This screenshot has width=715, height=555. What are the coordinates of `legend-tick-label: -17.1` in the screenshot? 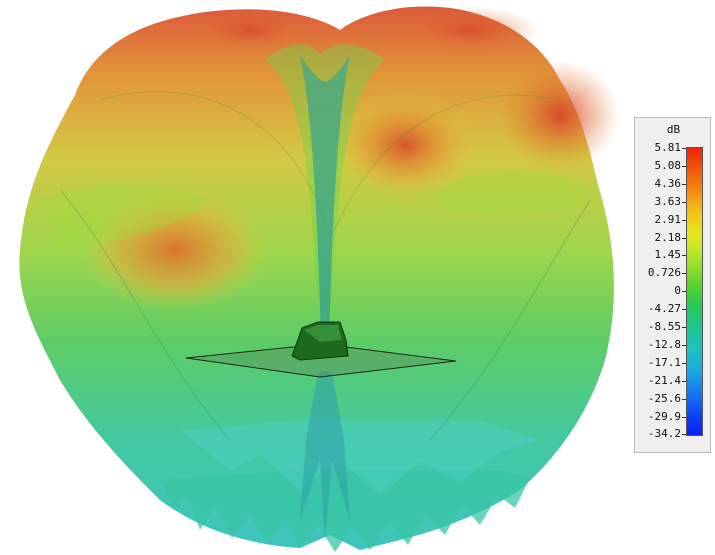 It's located at (664, 362).